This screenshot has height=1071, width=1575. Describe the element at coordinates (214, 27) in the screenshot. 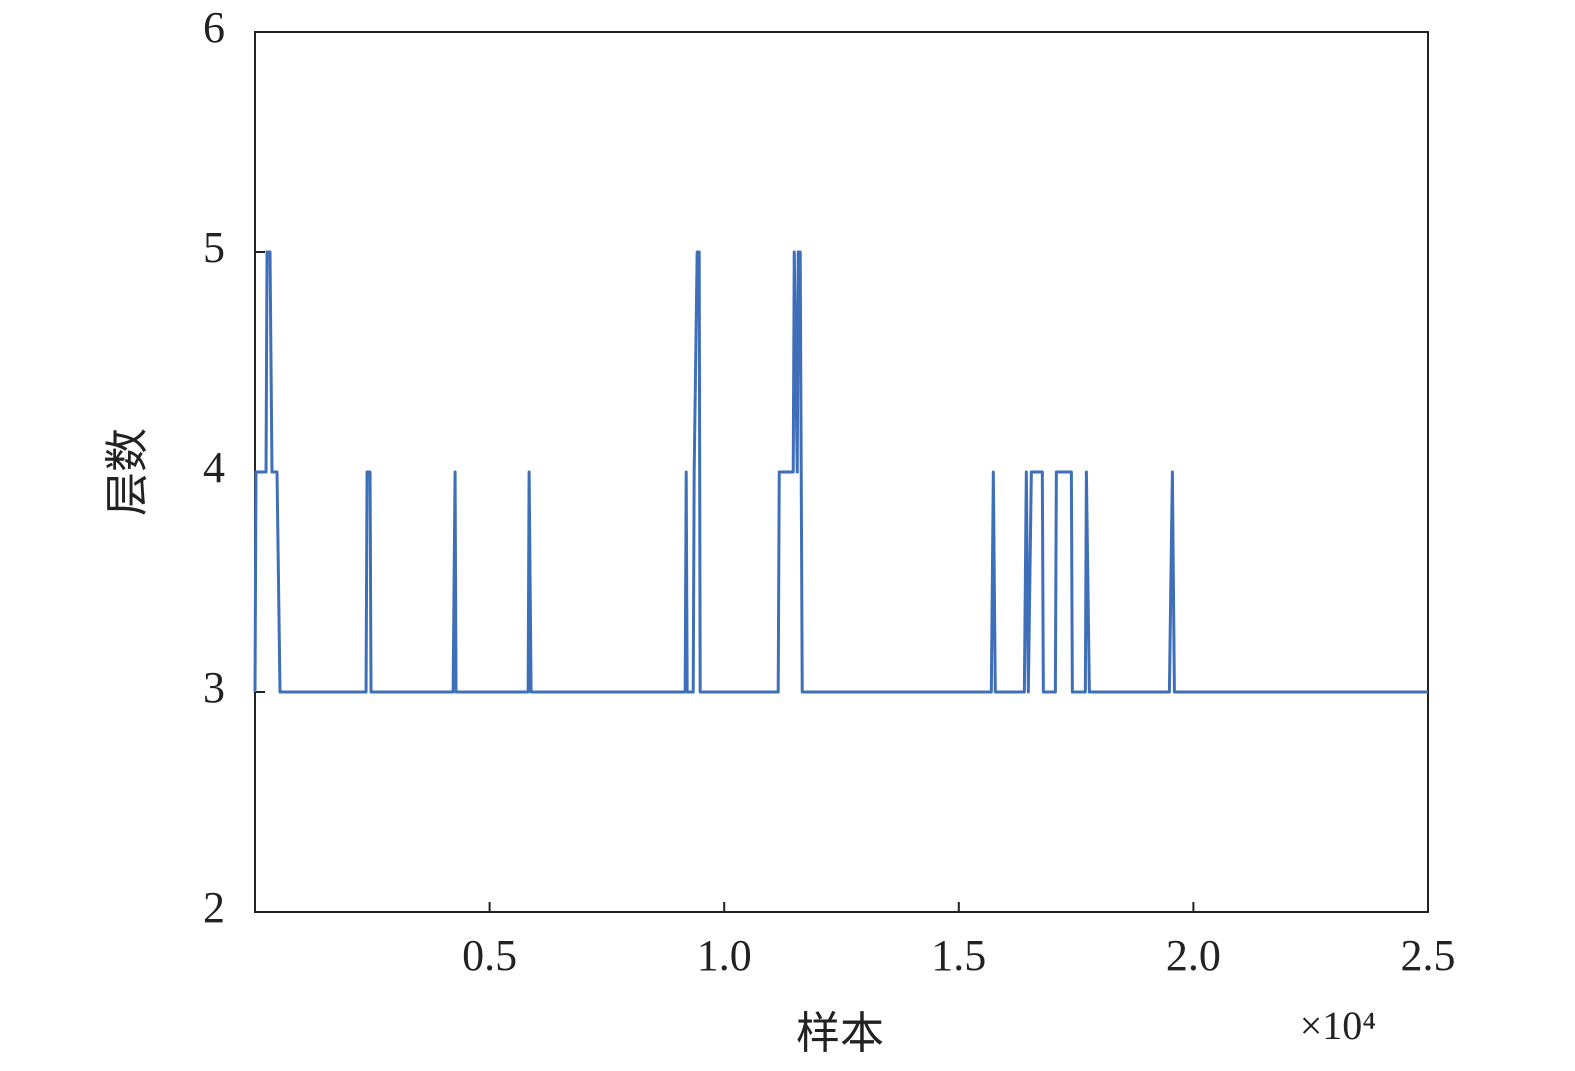

I see `y-tick-label: 6` at that location.